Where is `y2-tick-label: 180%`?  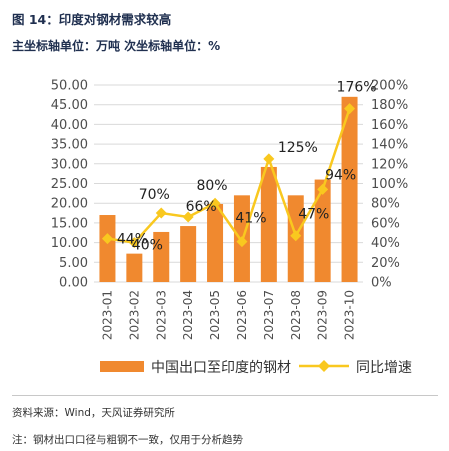 y2-tick-label: 180% is located at coordinates (389, 105).